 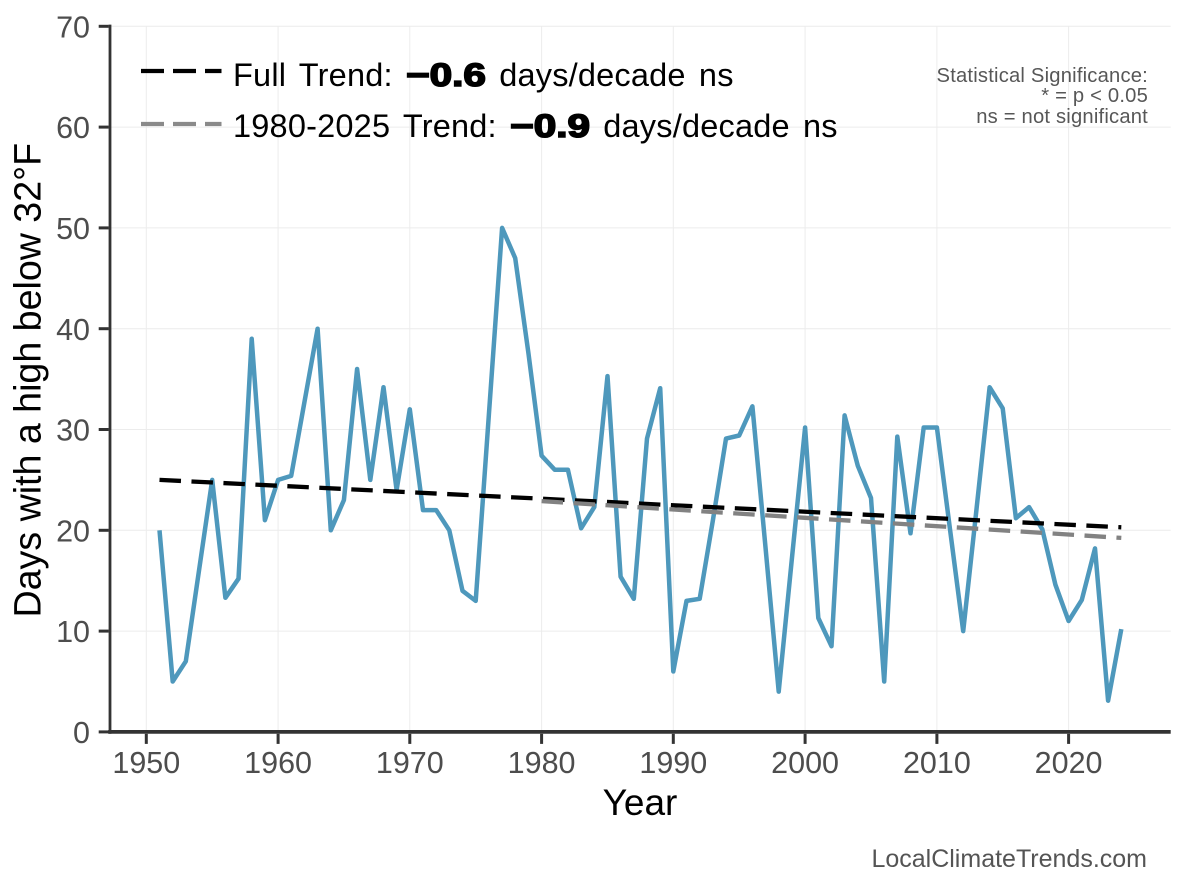 I want to click on svg-text: LocalClimateTrends.com, so click(x=1009, y=859).